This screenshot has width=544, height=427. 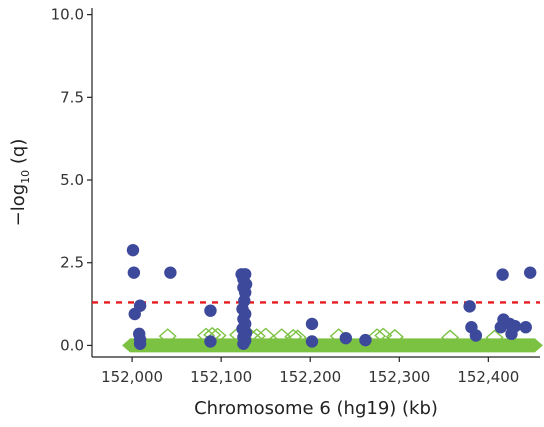 I want to click on x-tick-label: 152,000, so click(x=132, y=377).